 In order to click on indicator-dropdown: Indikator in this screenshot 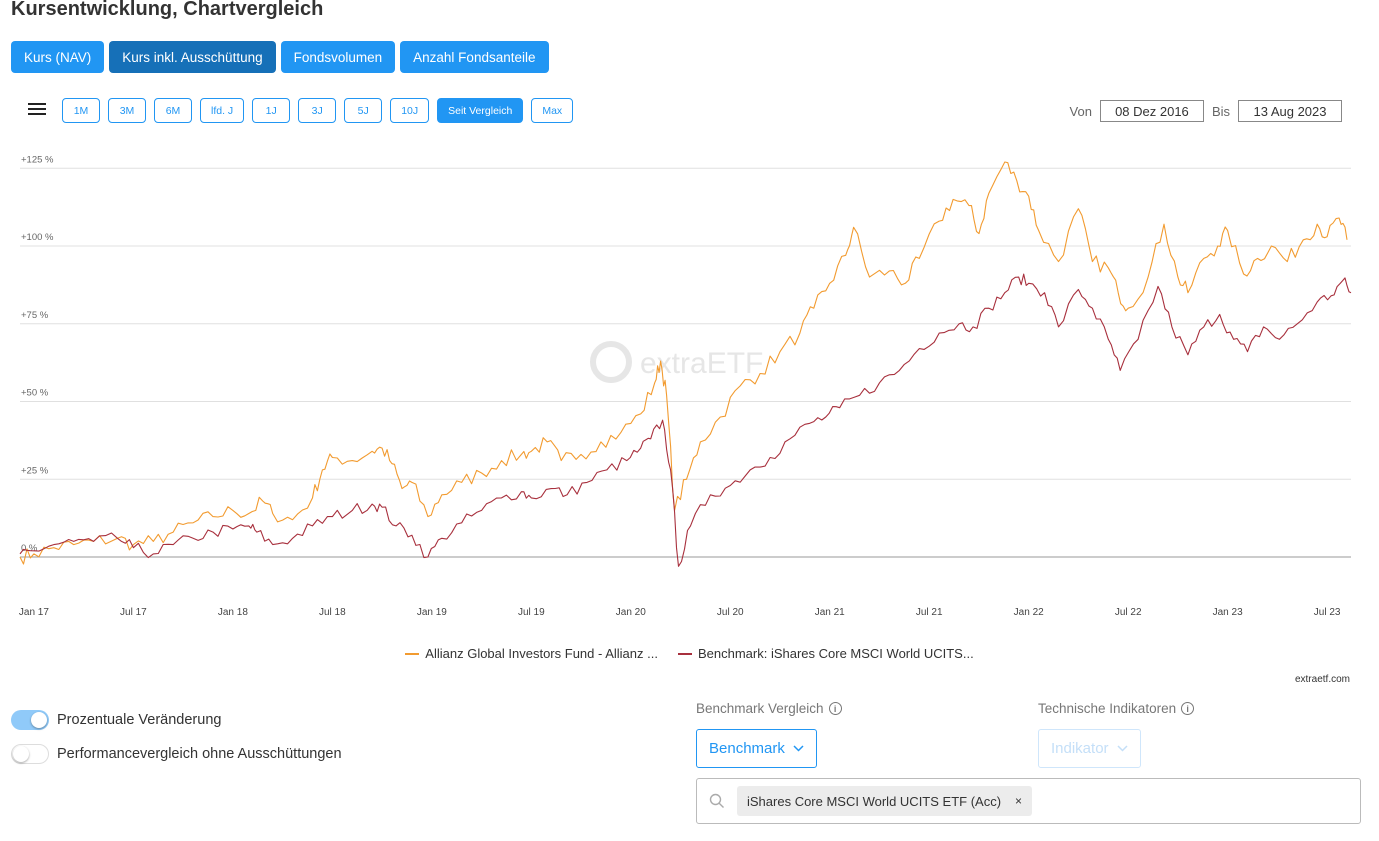, I will do `click(1089, 748)`.